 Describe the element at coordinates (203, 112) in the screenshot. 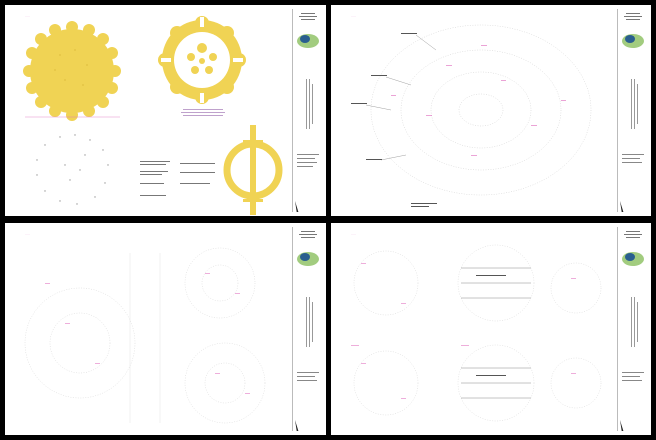

I see `flower-ring-caption` at that location.